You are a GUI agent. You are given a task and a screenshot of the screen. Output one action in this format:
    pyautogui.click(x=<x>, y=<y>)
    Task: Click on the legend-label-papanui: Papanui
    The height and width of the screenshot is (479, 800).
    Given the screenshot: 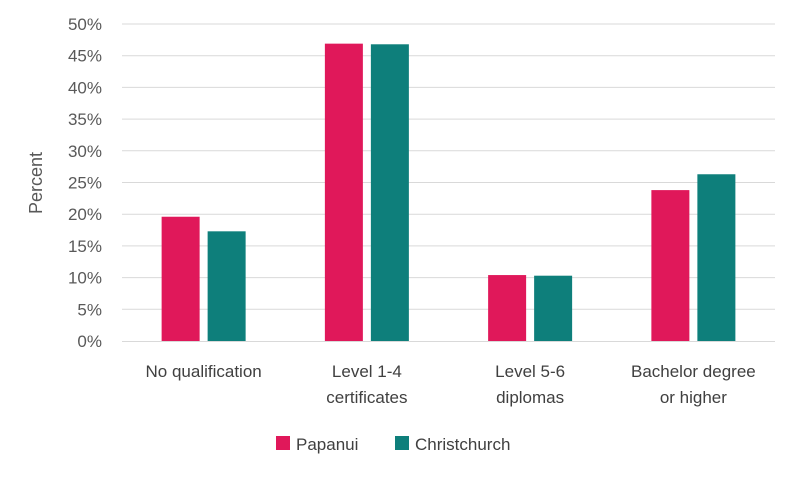 What is the action you would take?
    pyautogui.click(x=327, y=444)
    